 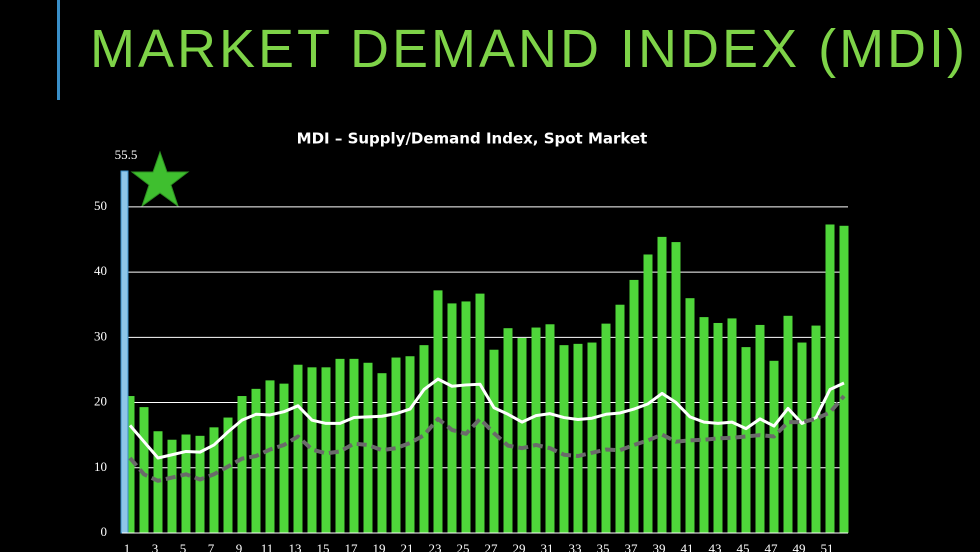 What do you see at coordinates (519, 546) in the screenshot?
I see `x-tick-label: 29` at bounding box center [519, 546].